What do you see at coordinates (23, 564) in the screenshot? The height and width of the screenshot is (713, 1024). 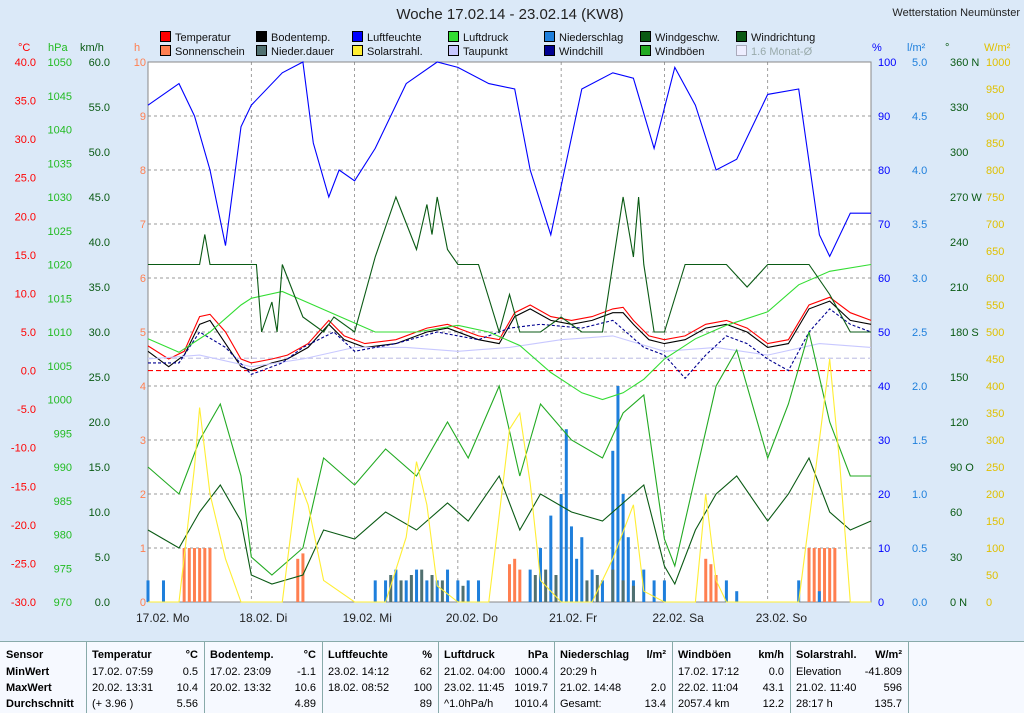 I see `tick-label-temp_c: -25.0` at bounding box center [23, 564].